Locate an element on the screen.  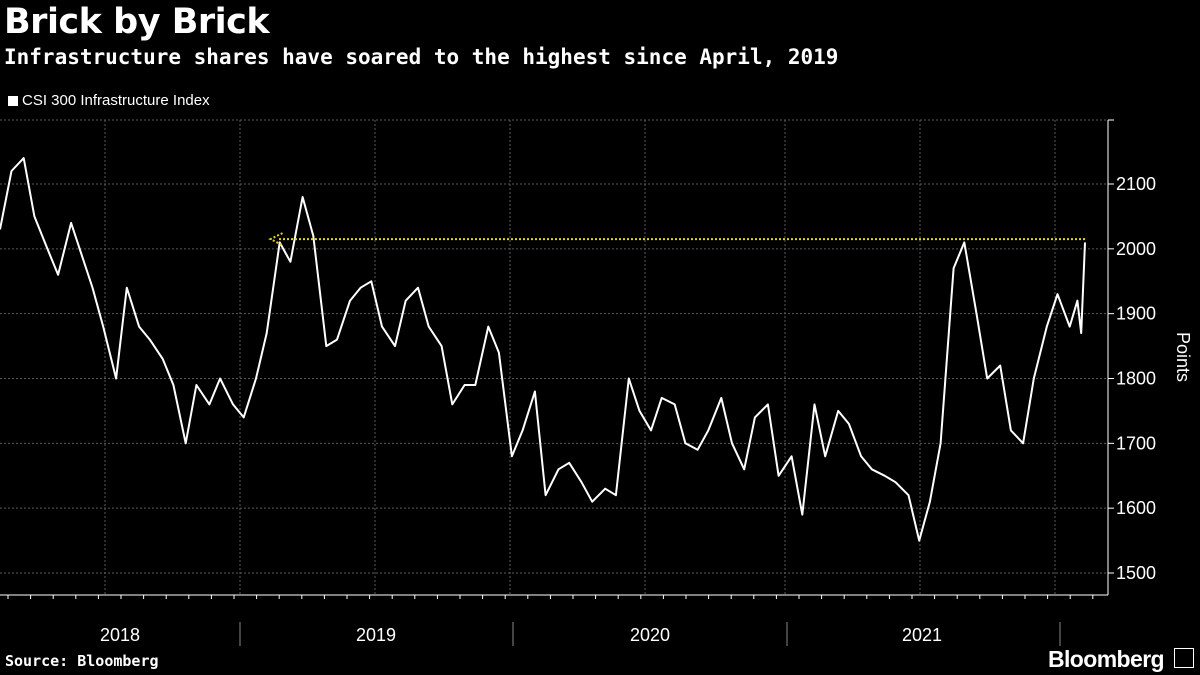
source-note: Source: Bloomberg is located at coordinates (82, 661).